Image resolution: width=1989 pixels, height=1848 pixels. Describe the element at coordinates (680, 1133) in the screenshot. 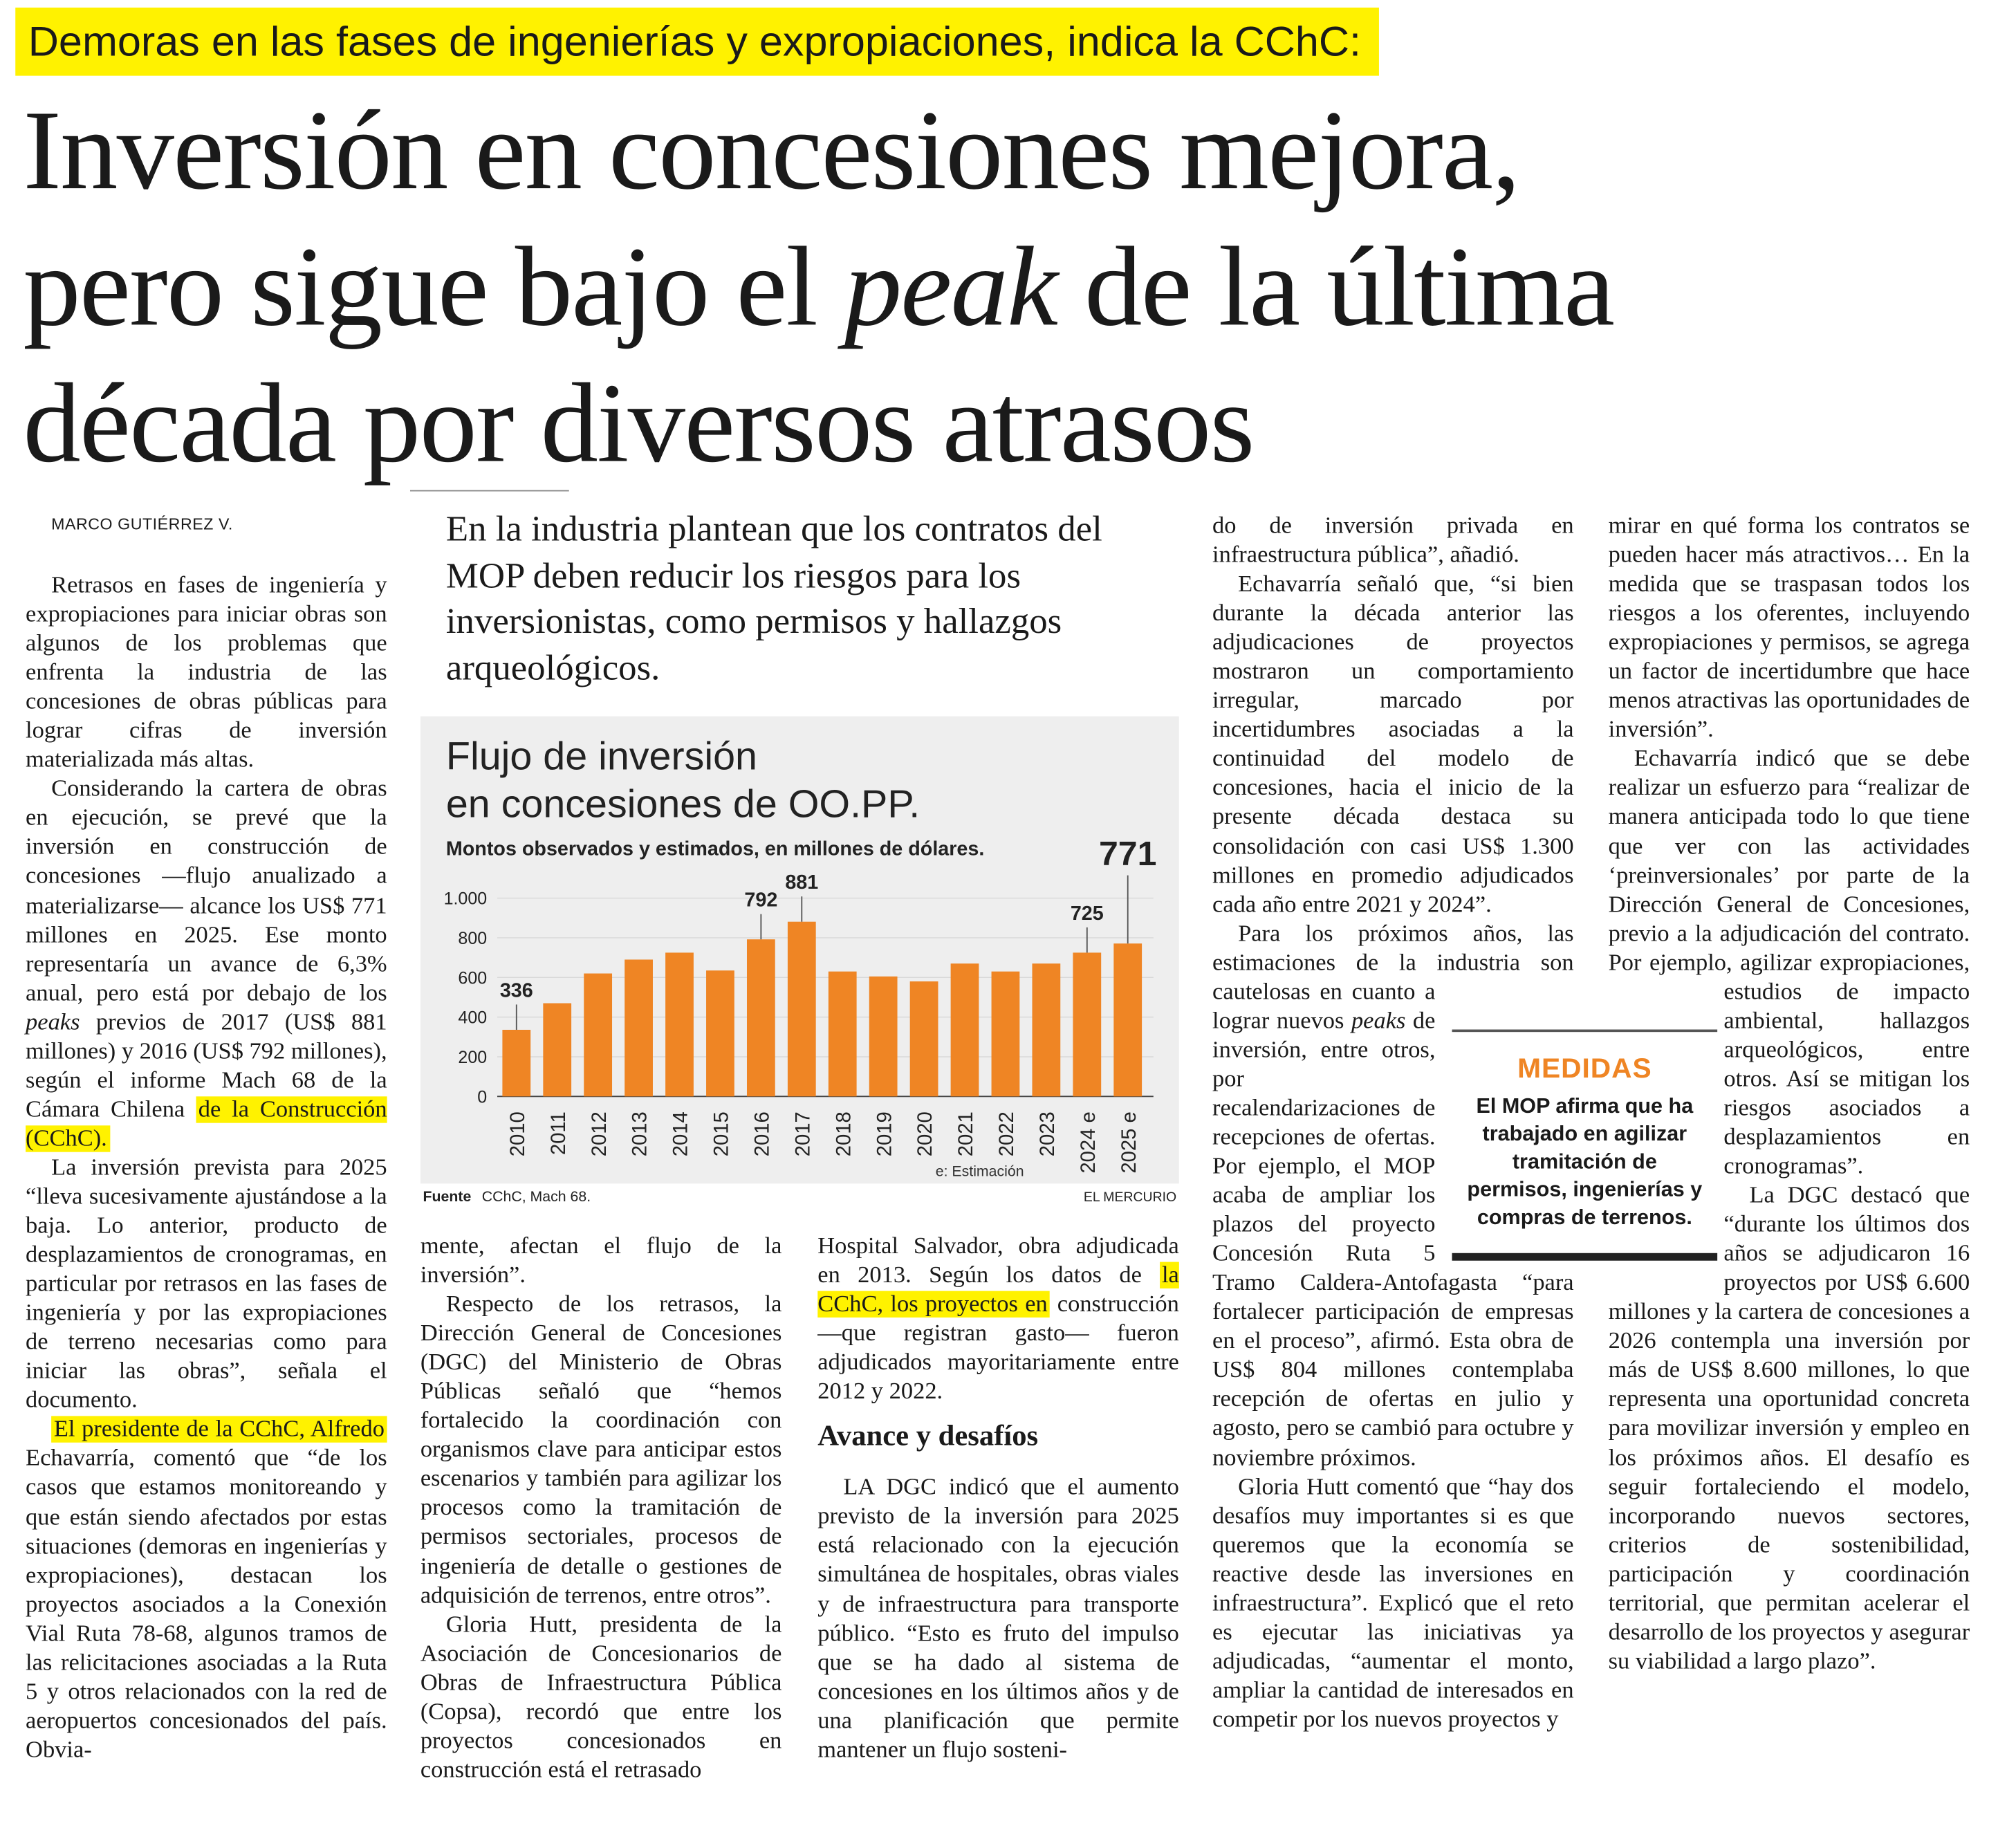

I see `x-tick-label: 2014` at that location.